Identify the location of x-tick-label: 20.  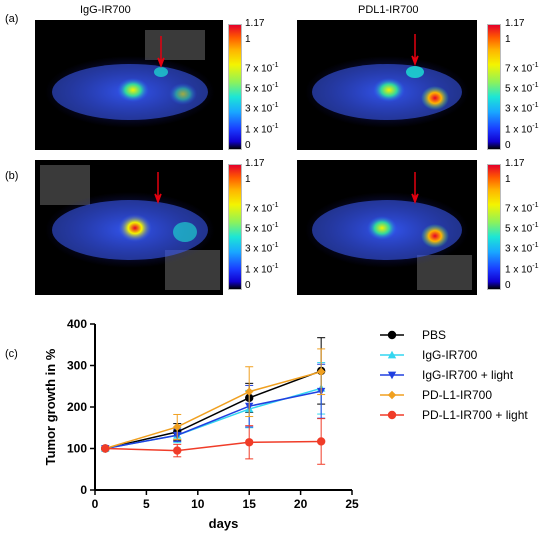
(301, 504).